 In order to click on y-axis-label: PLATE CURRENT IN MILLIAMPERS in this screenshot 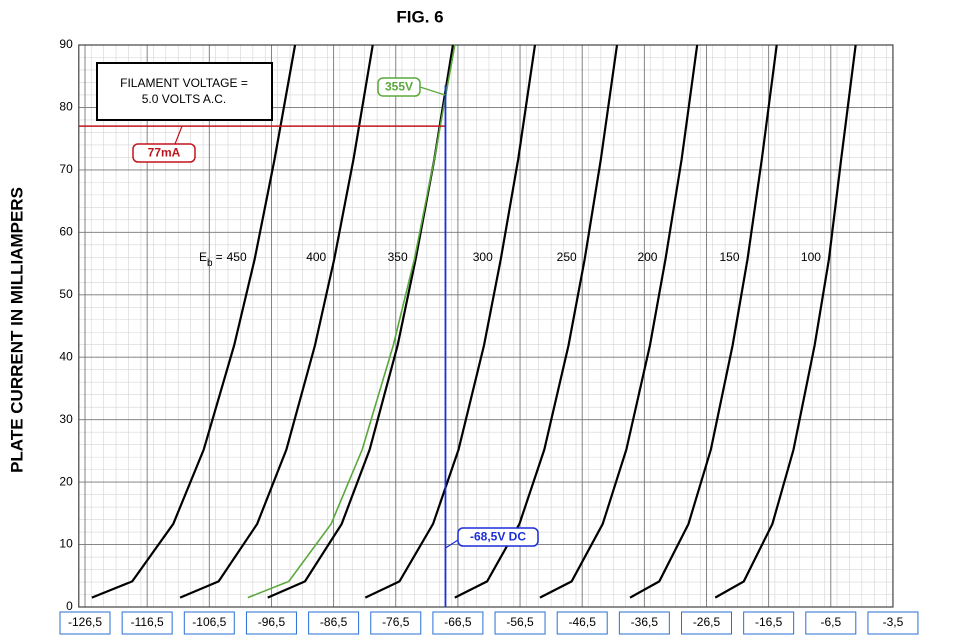, I will do `click(16, 330)`.